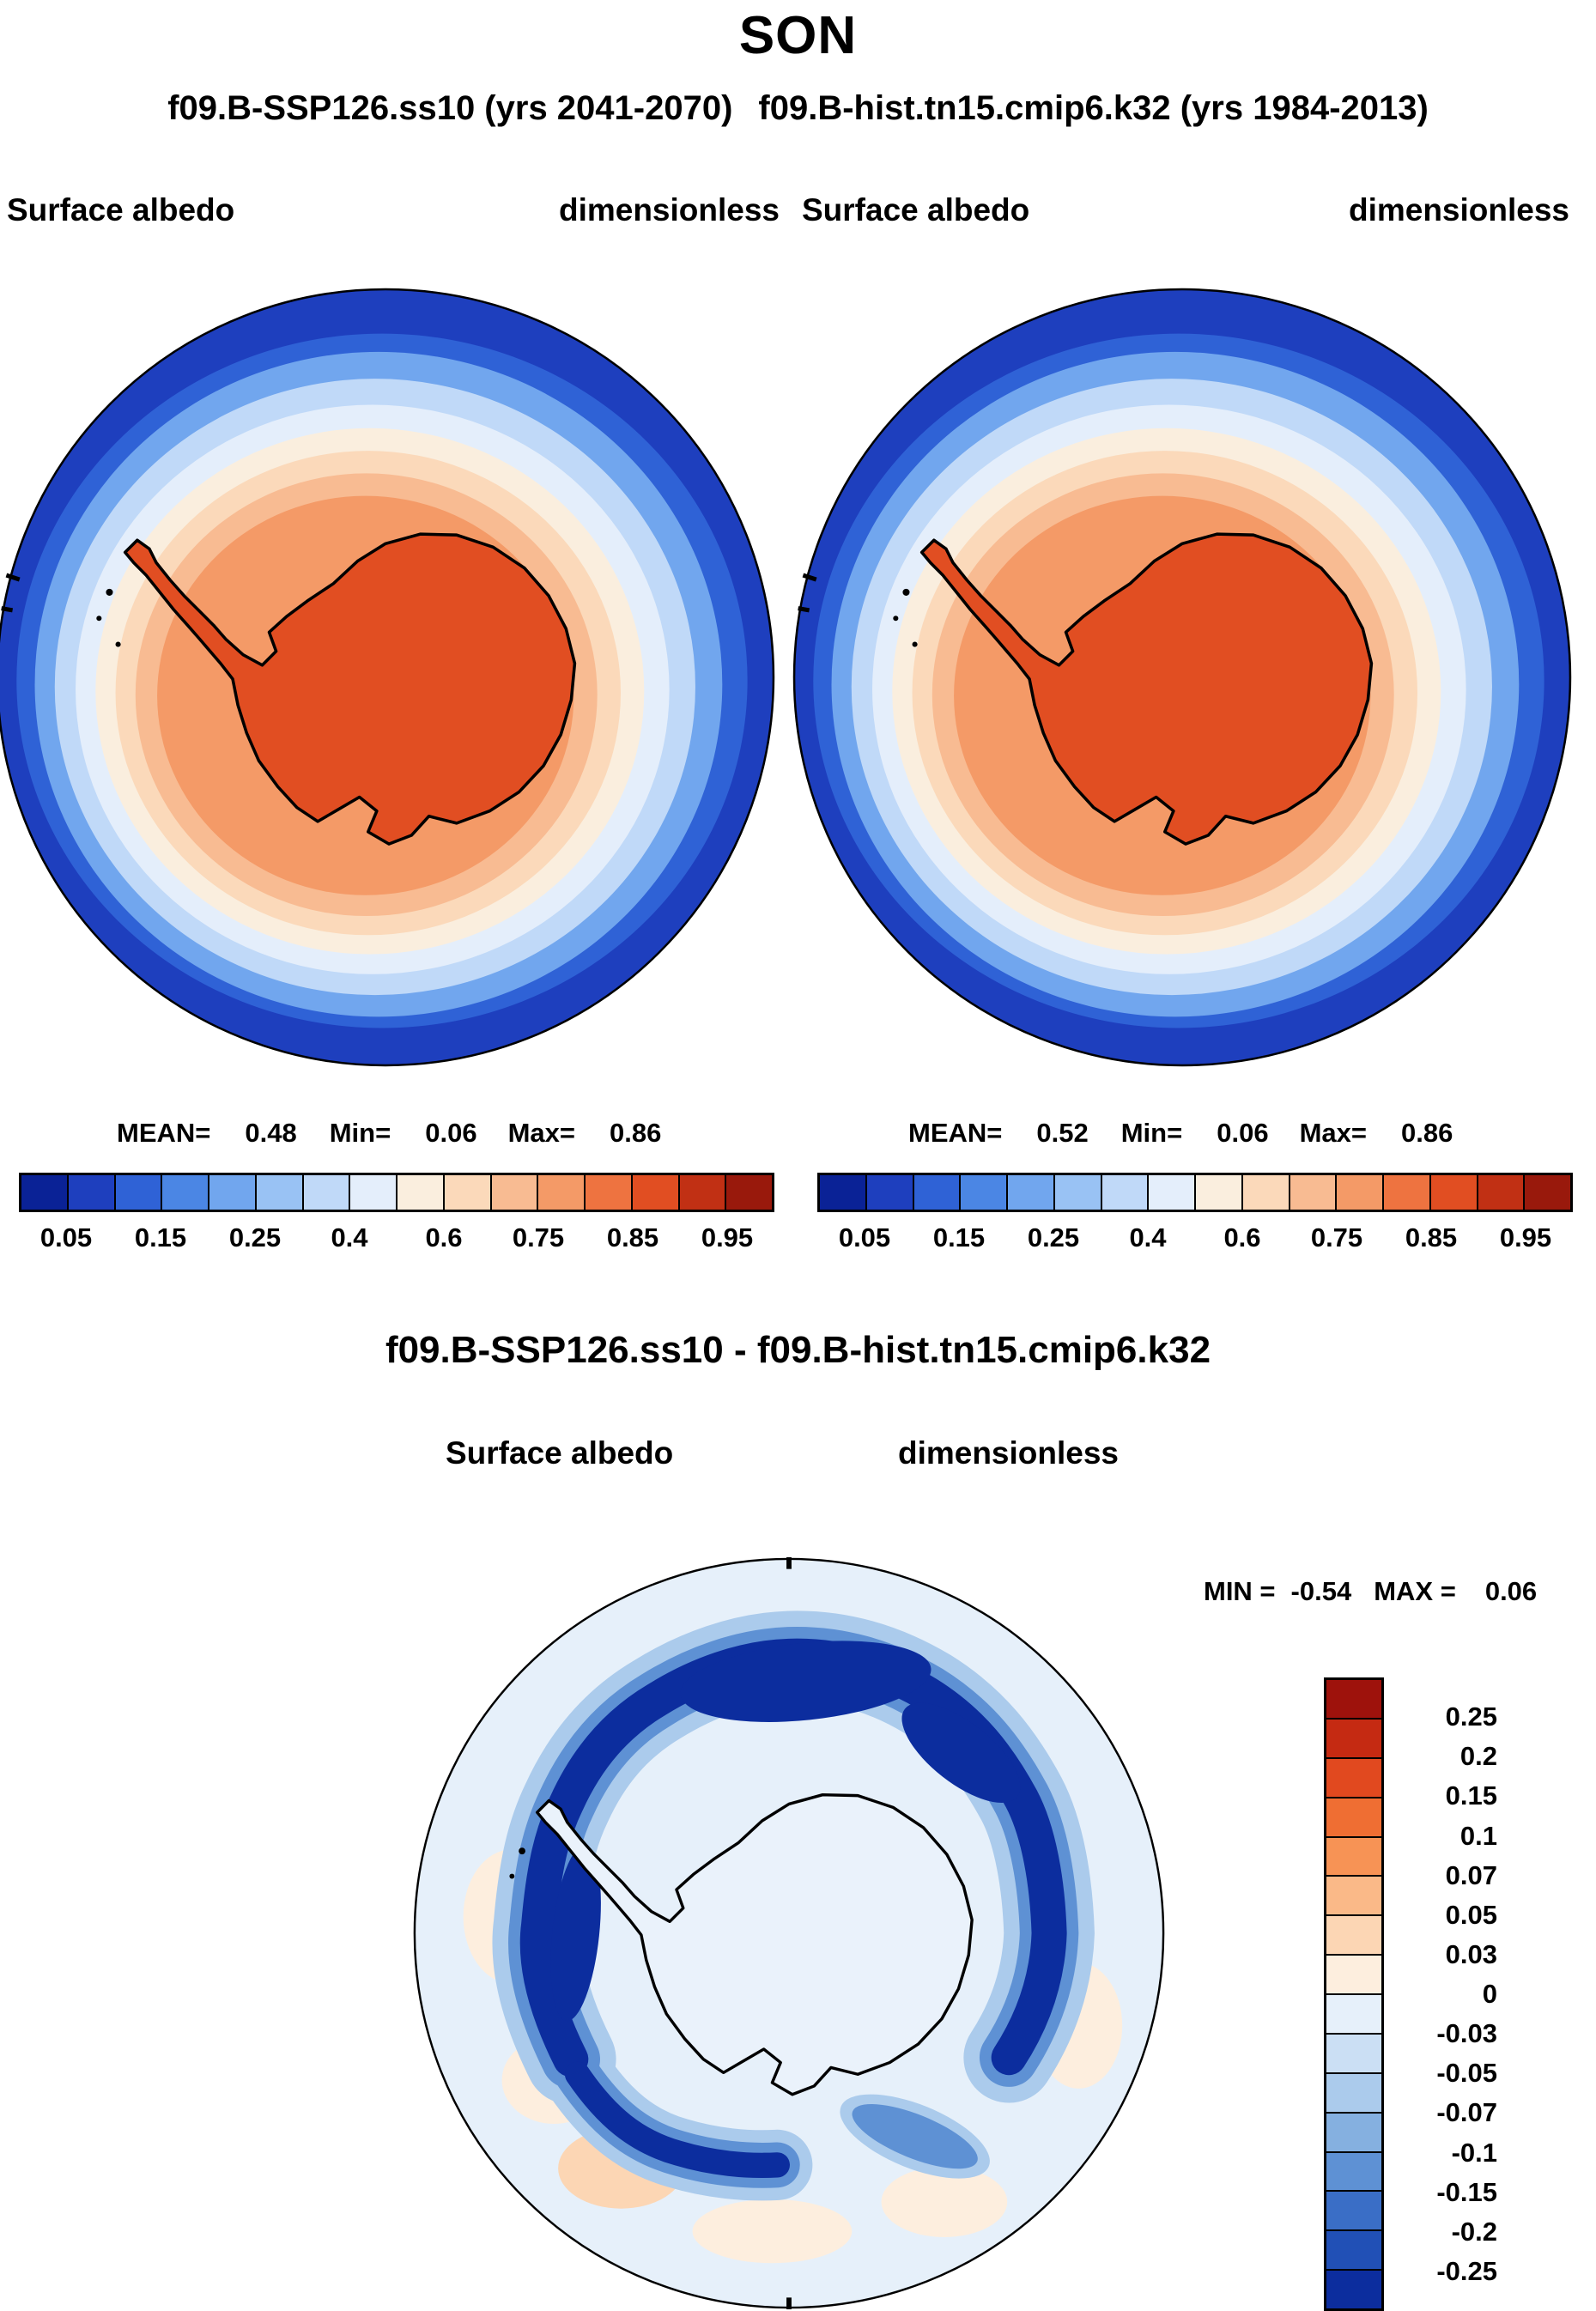 This screenshot has height=2311, width=1596. What do you see at coordinates (1489, 1994) in the screenshot?
I see `colorbar-tick-label: 0` at bounding box center [1489, 1994].